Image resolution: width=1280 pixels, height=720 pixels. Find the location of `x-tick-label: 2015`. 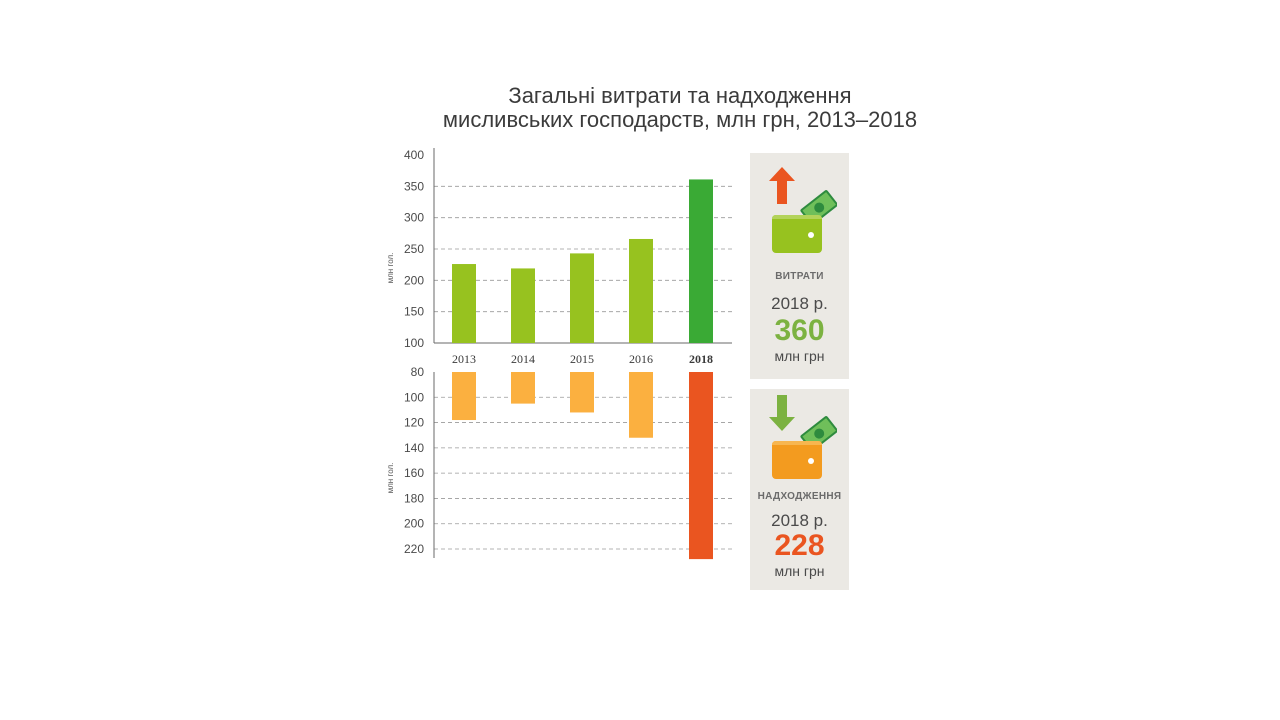

x-tick-label: 2015 is located at coordinates (582, 359).